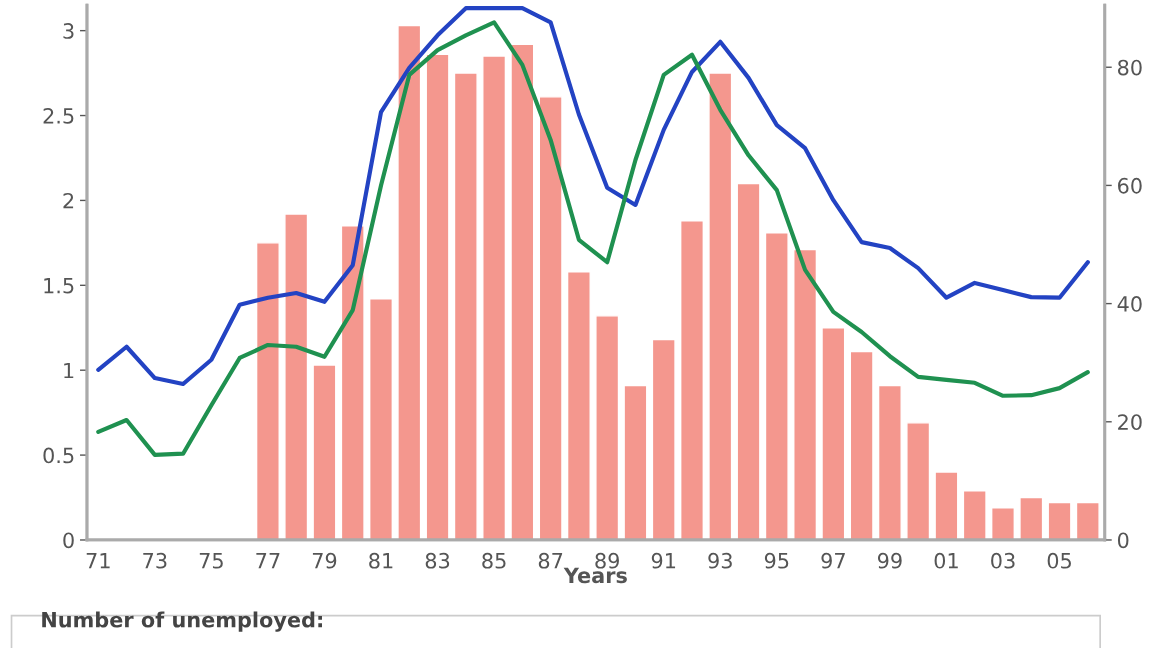  Describe the element at coordinates (946, 560) in the screenshot. I see `x-tick-label: 01` at that location.